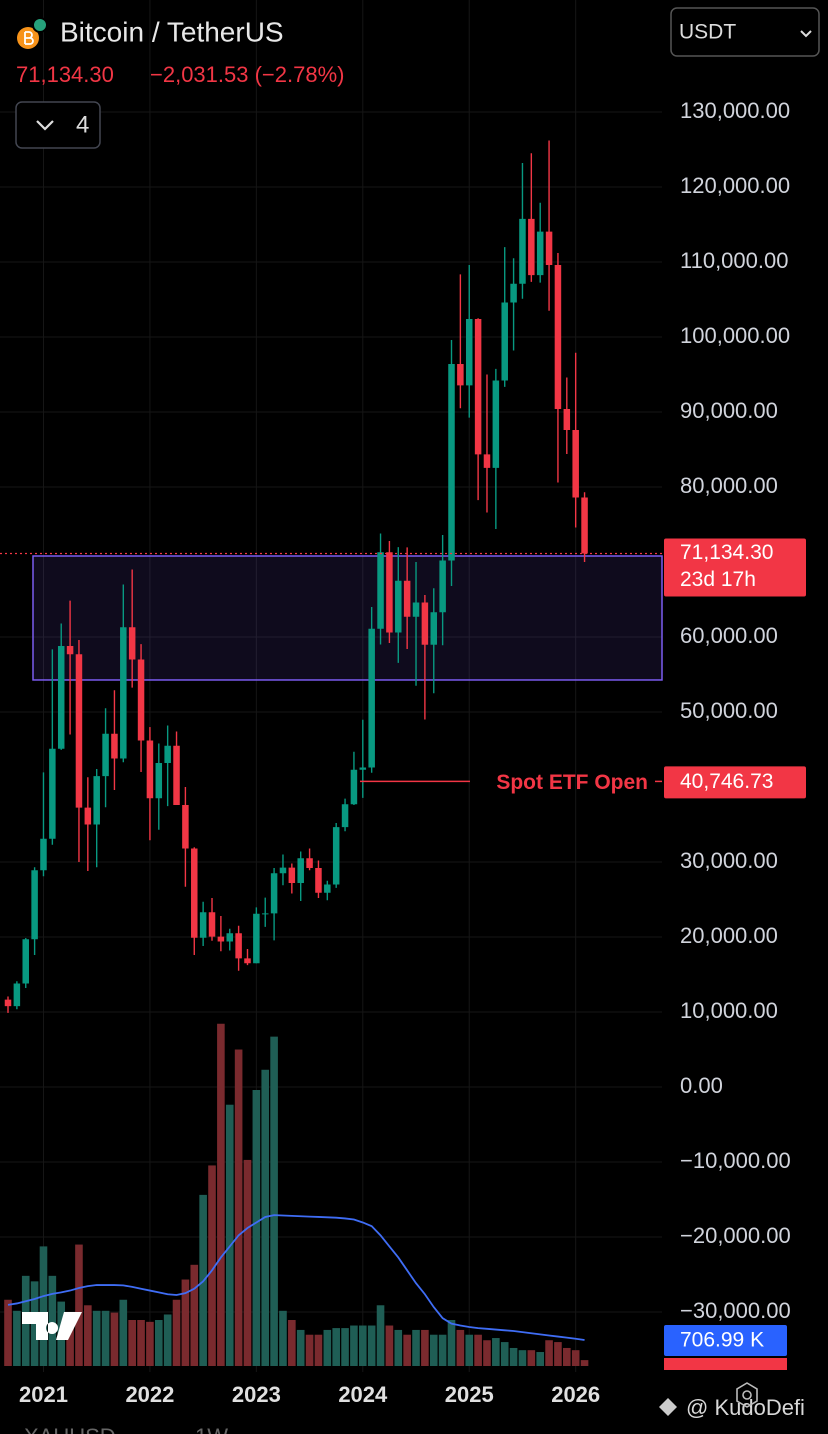 This screenshot has width=828, height=1434. What do you see at coordinates (29, 38) in the screenshot?
I see `coin-glyph` at bounding box center [29, 38].